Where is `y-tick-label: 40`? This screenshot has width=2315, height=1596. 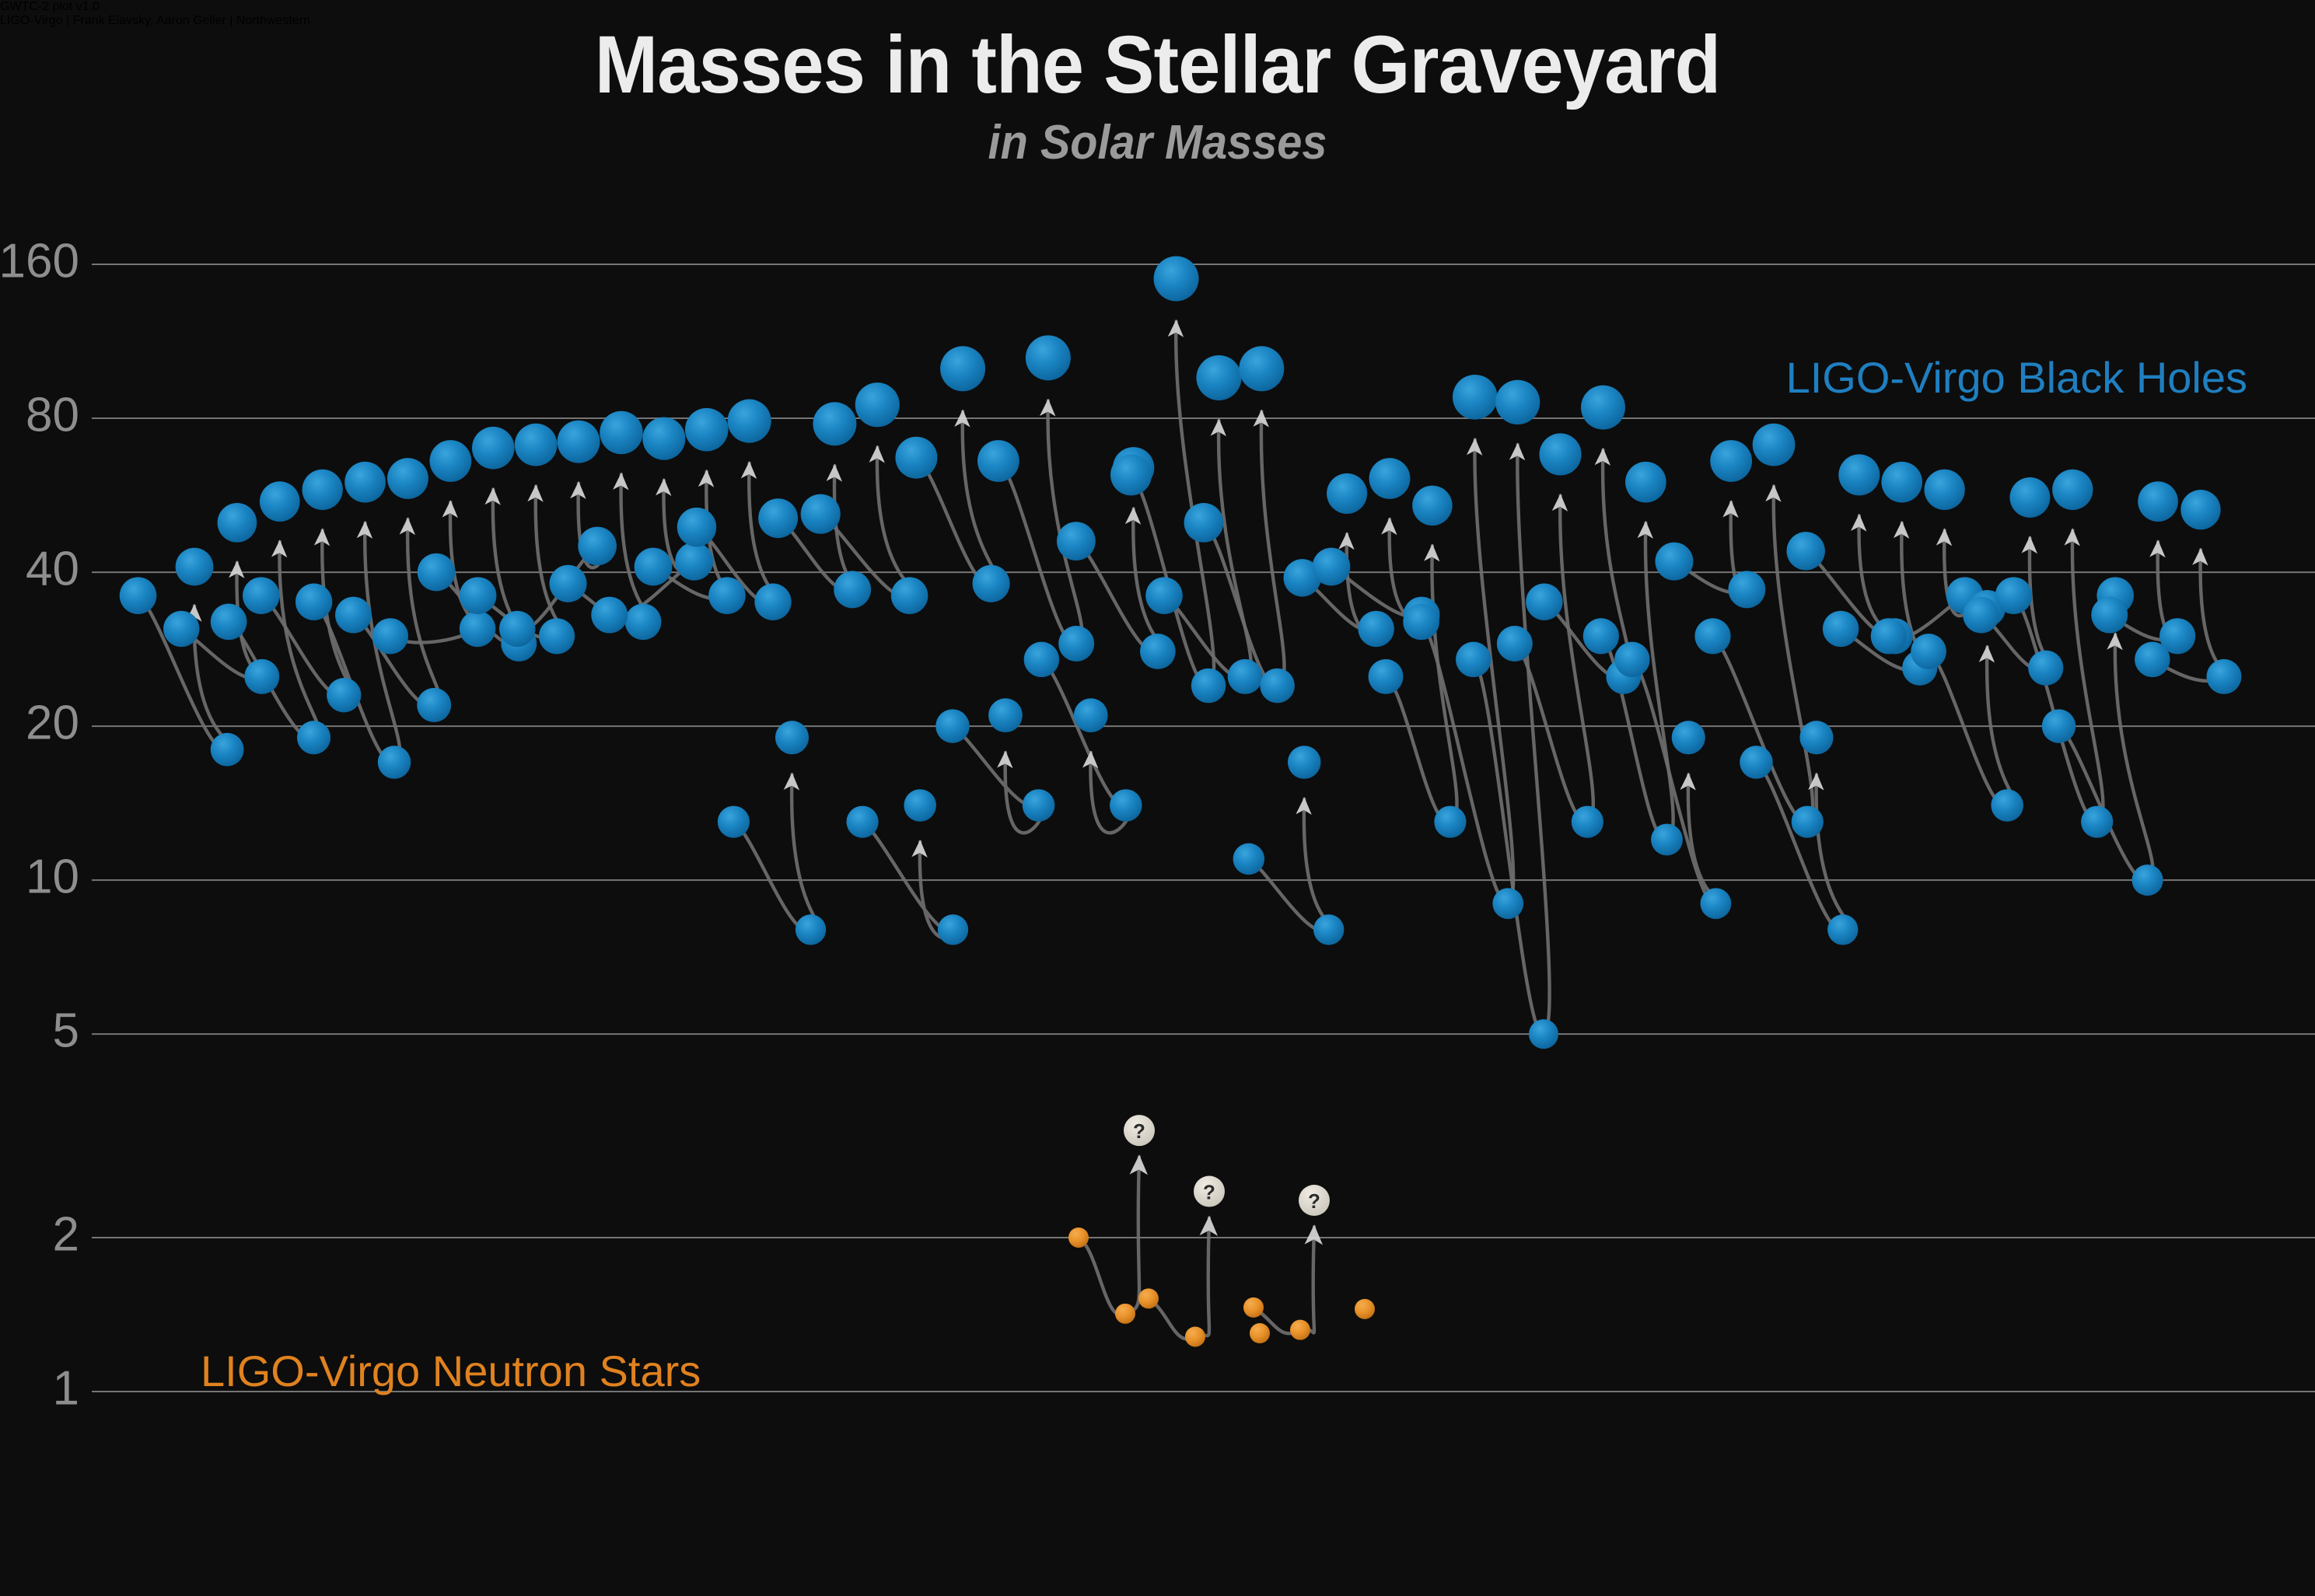
y-tick-label: 40 is located at coordinates (52, 569).